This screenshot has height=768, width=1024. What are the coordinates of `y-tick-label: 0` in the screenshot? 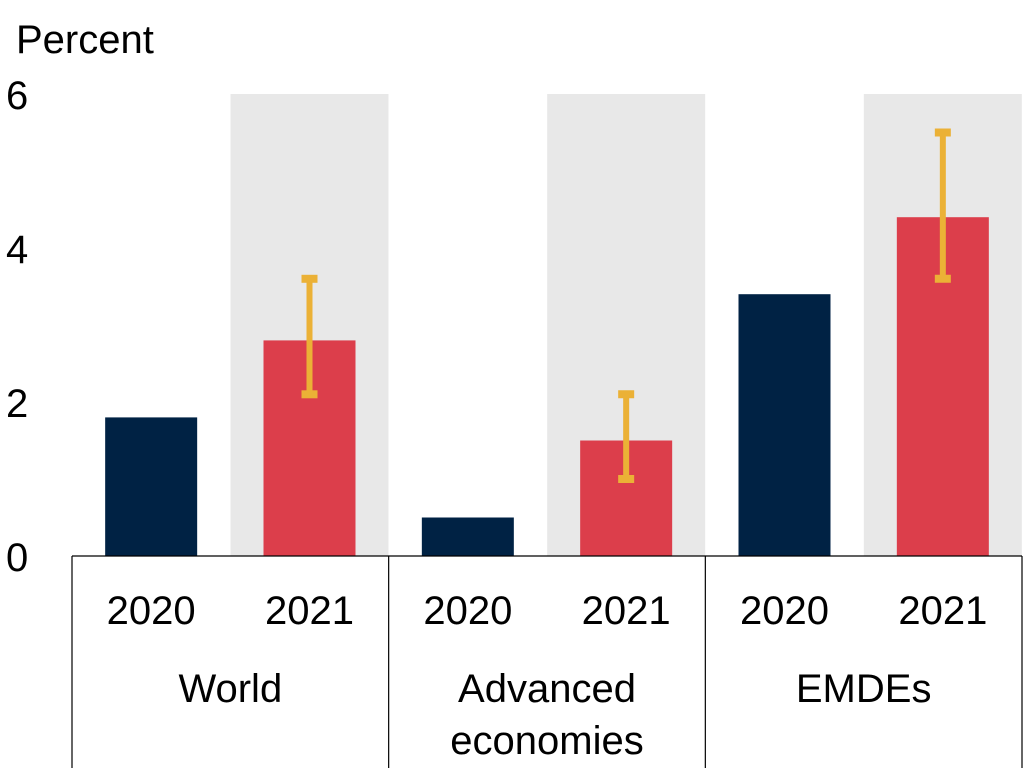 It's located at (17, 558).